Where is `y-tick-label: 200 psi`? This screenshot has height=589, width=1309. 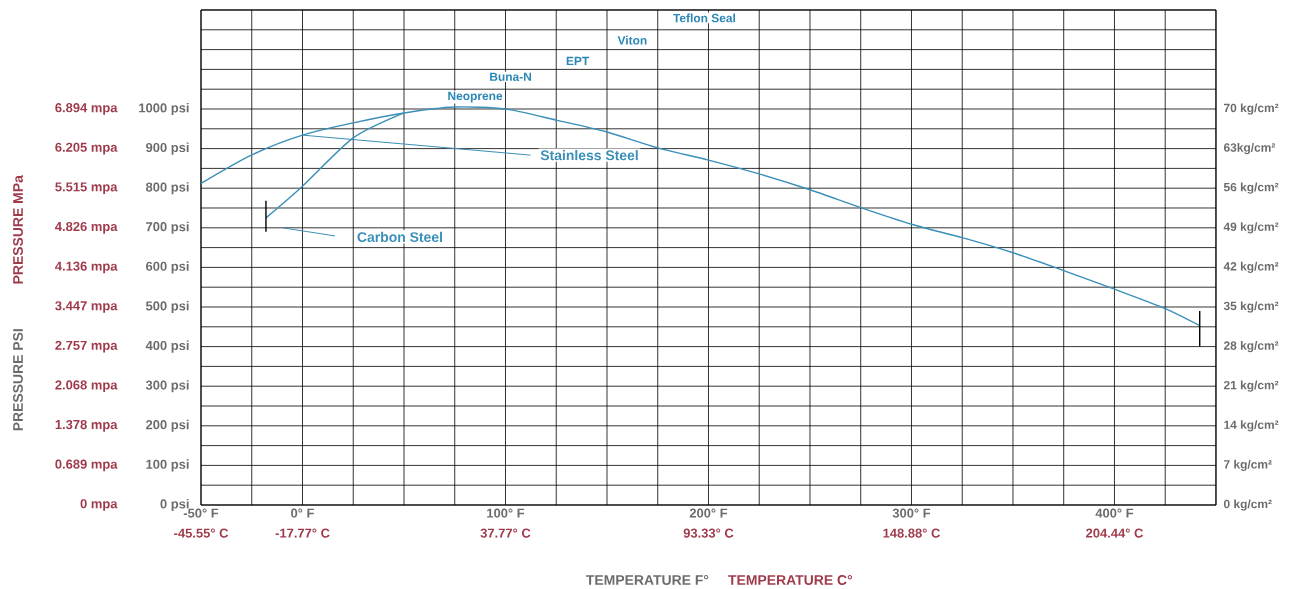 y-tick-label: 200 psi is located at coordinates (167, 425).